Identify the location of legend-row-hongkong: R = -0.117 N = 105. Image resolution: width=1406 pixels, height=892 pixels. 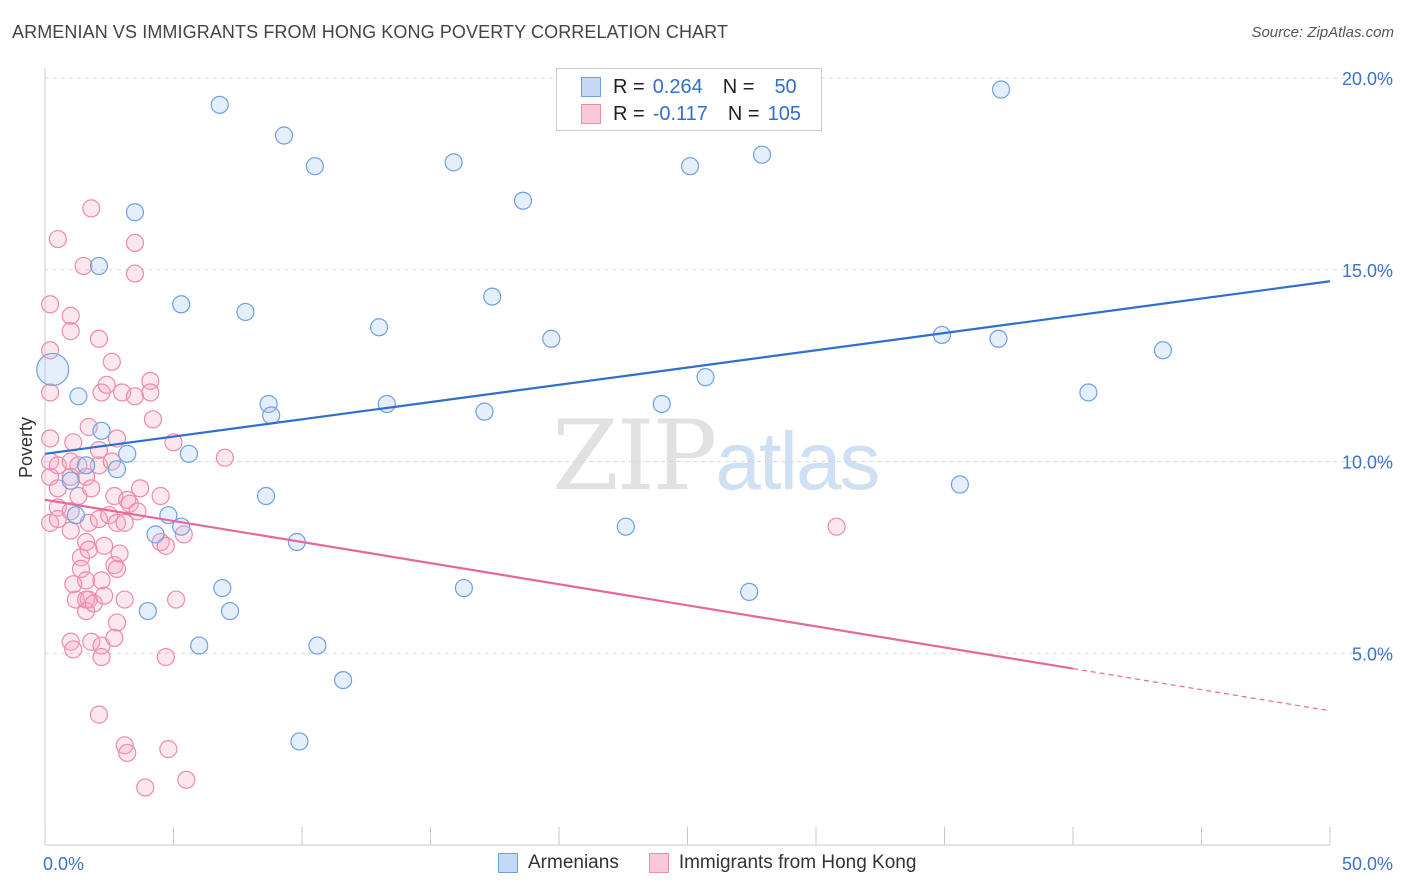
(691, 114).